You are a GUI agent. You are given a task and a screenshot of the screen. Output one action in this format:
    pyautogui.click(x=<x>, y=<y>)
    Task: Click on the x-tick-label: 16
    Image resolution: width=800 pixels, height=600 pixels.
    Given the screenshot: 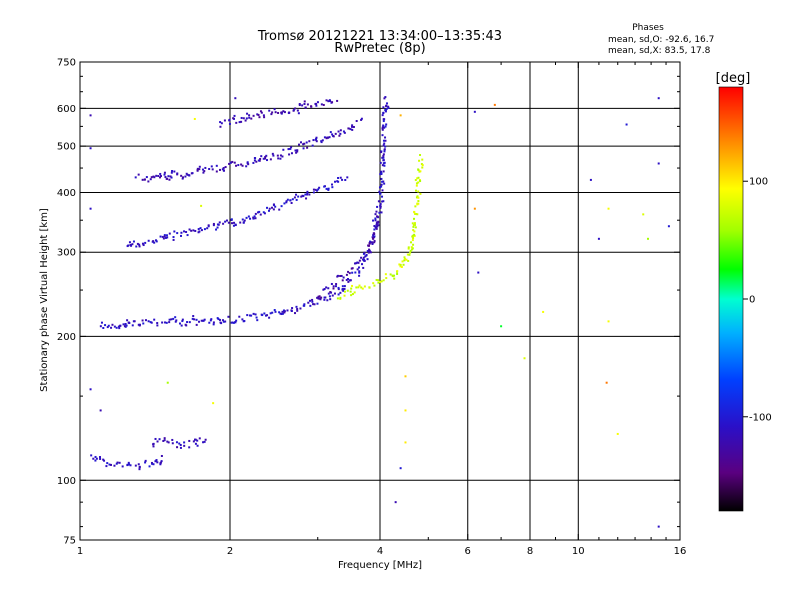 What is the action you would take?
    pyautogui.click(x=680, y=551)
    